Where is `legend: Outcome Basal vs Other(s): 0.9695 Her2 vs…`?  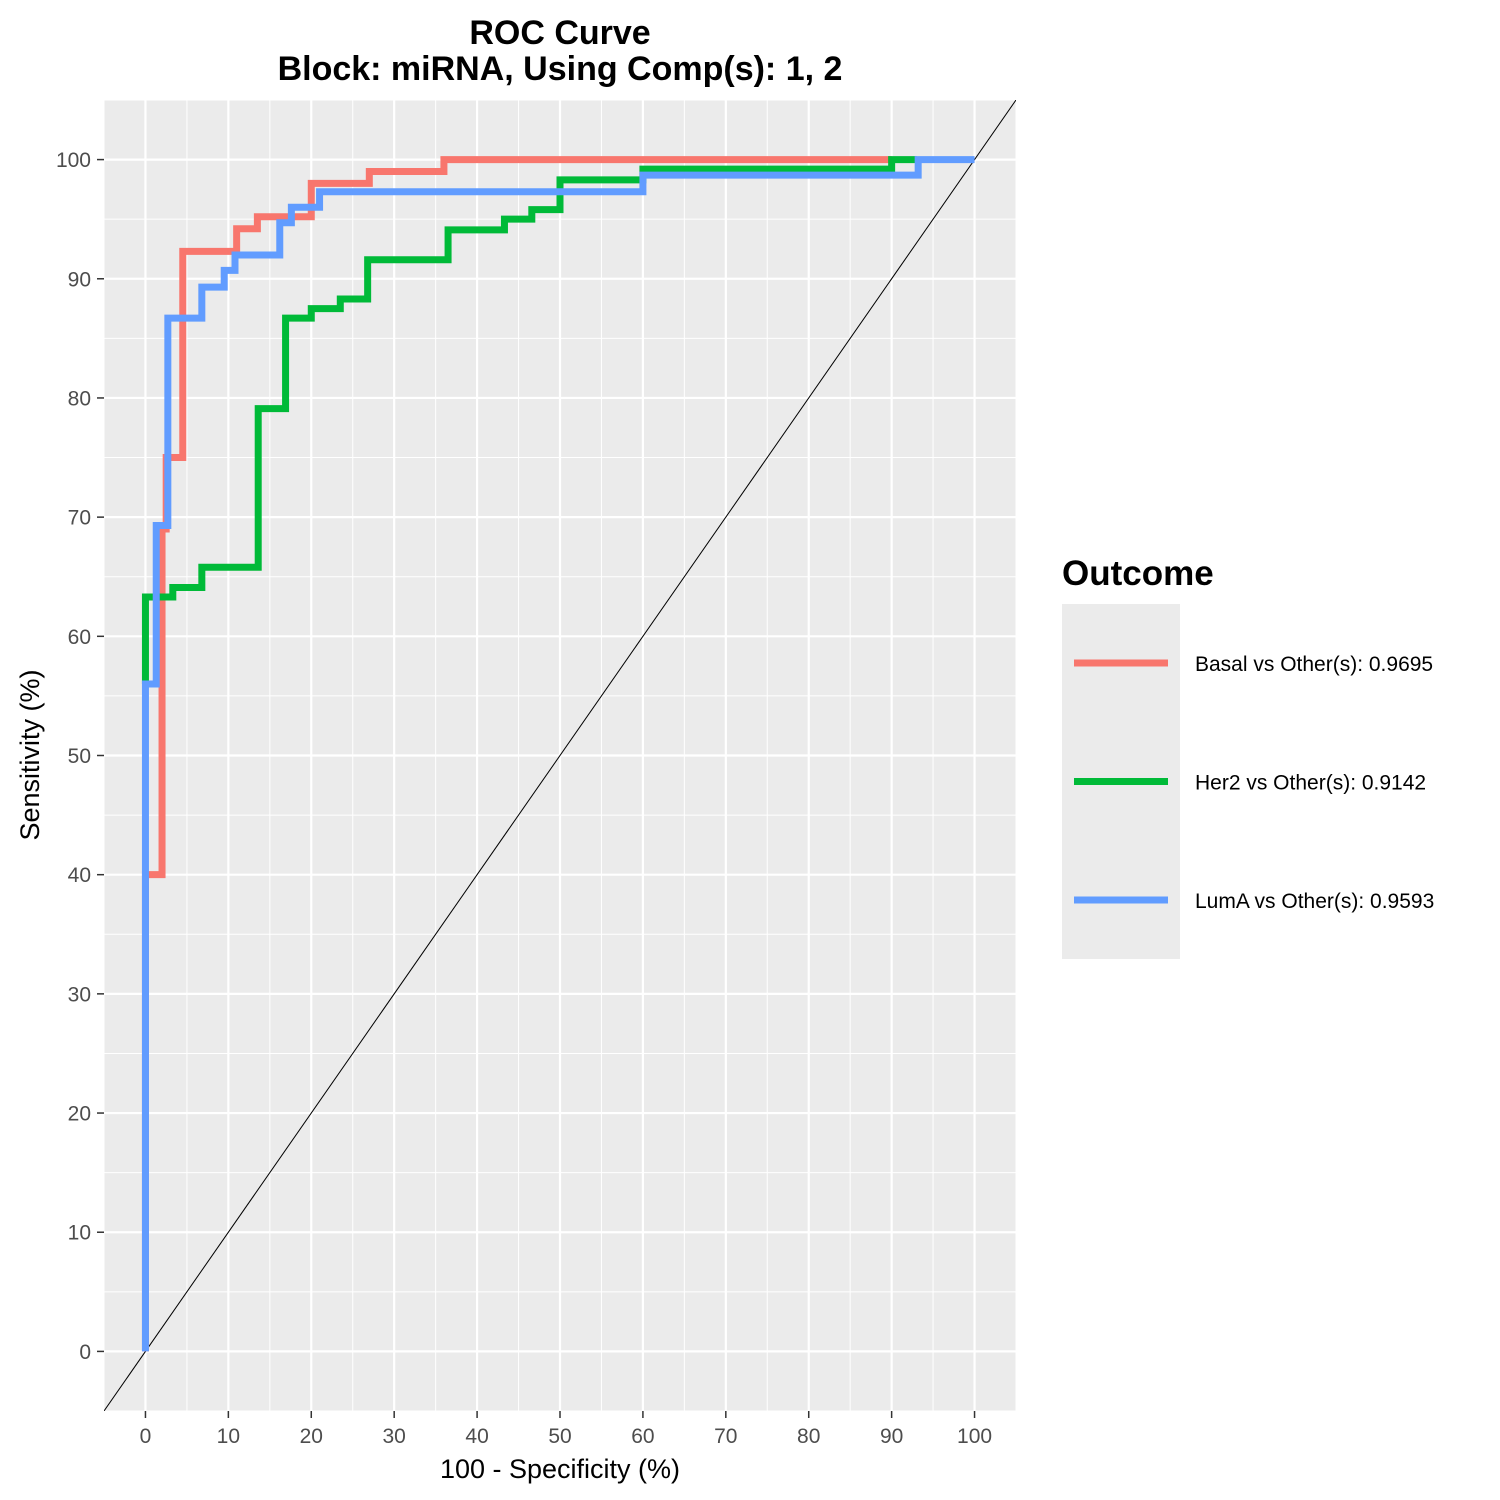
legend: Outcome Basal vs Other(s): 0.9695 Her2 vs… is located at coordinates (1248, 756).